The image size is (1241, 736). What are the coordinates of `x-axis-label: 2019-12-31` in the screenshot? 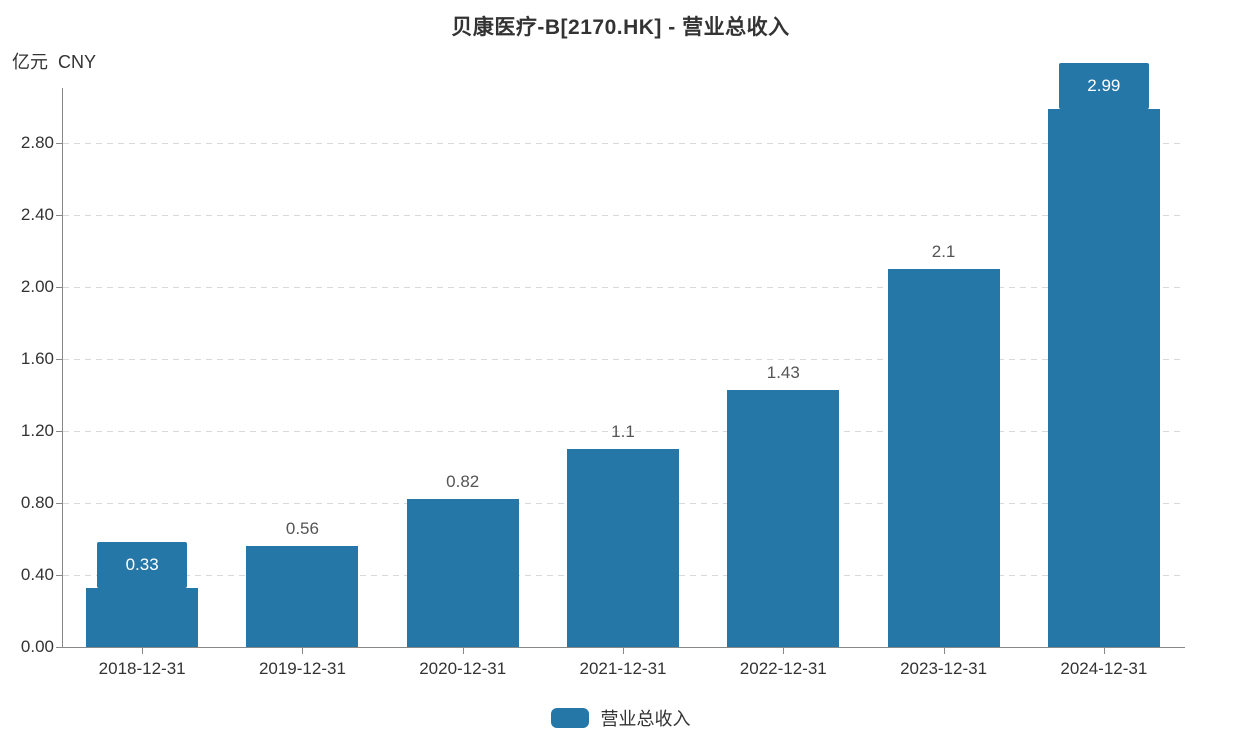 It's located at (302, 668).